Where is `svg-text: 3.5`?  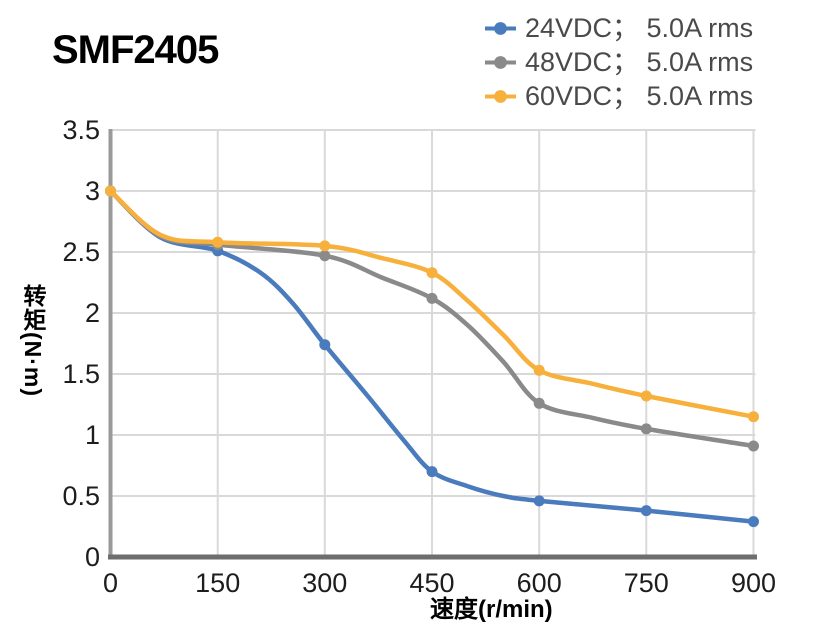 svg-text: 3.5 is located at coordinates (81, 130).